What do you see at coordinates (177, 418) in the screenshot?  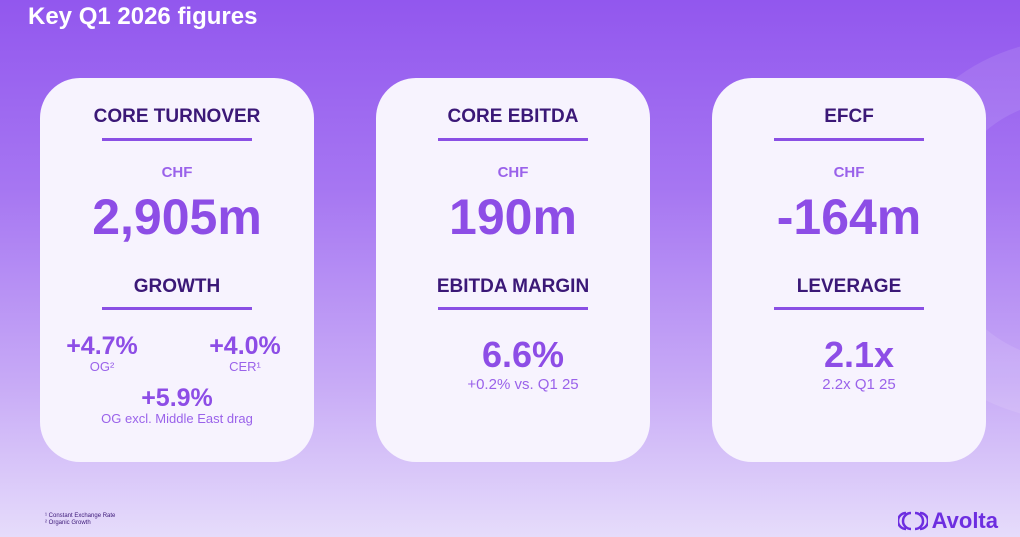 I see `metric-label: OG excl. Middle East drag` at bounding box center [177, 418].